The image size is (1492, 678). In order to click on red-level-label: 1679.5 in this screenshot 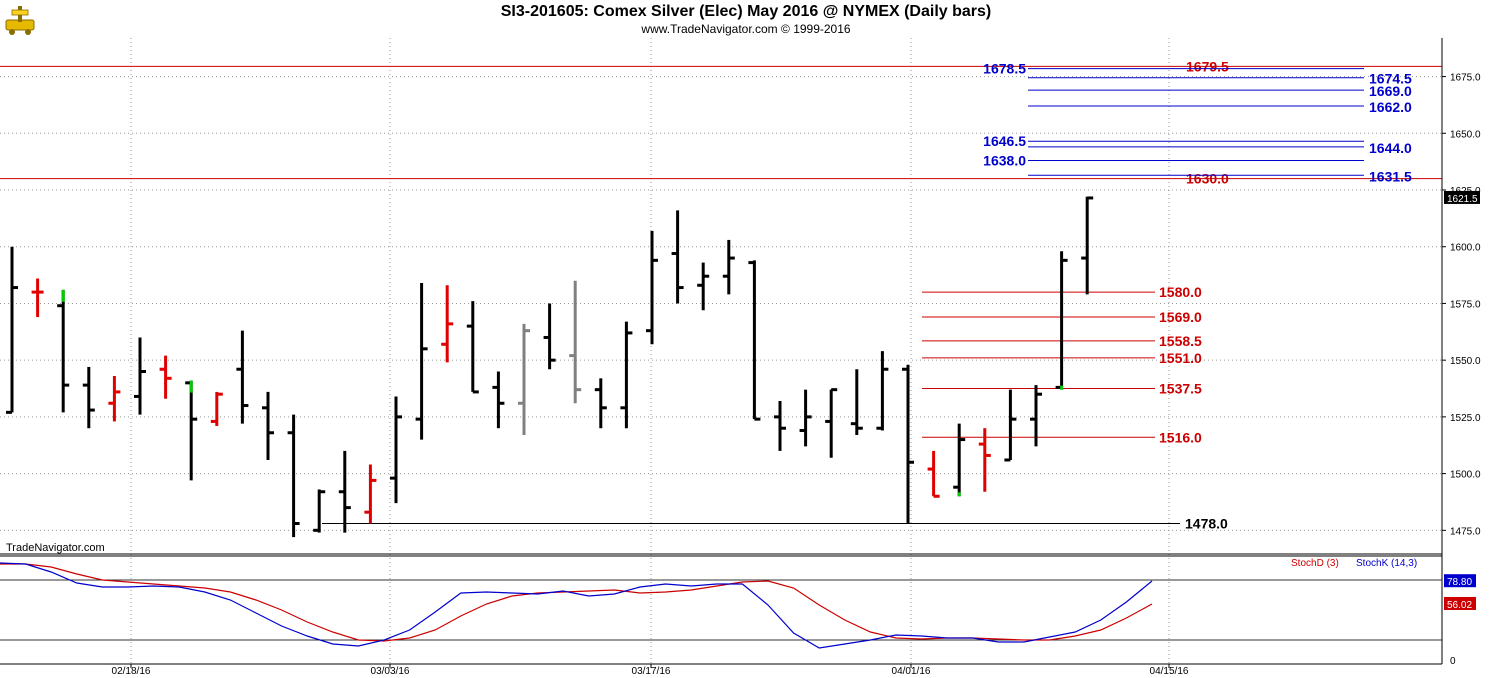, I will do `click(1207, 66)`.